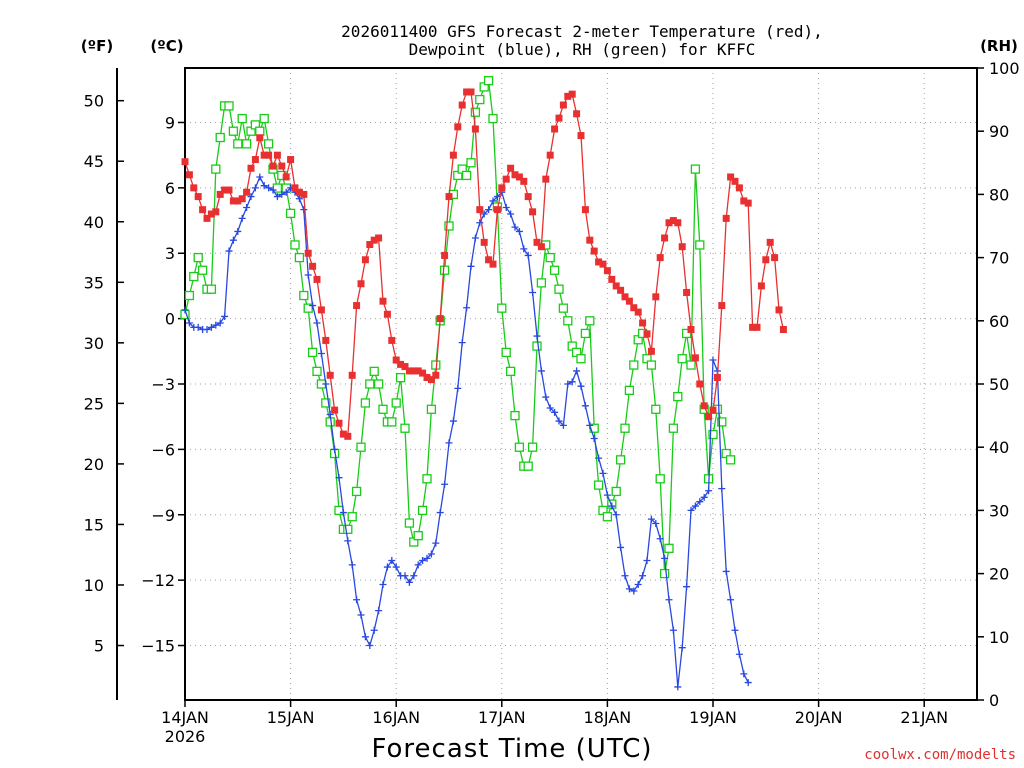 Image resolution: width=1024 pixels, height=768 pixels. Describe the element at coordinates (999, 574) in the screenshot. I see `rh-tick-label: 20` at that location.